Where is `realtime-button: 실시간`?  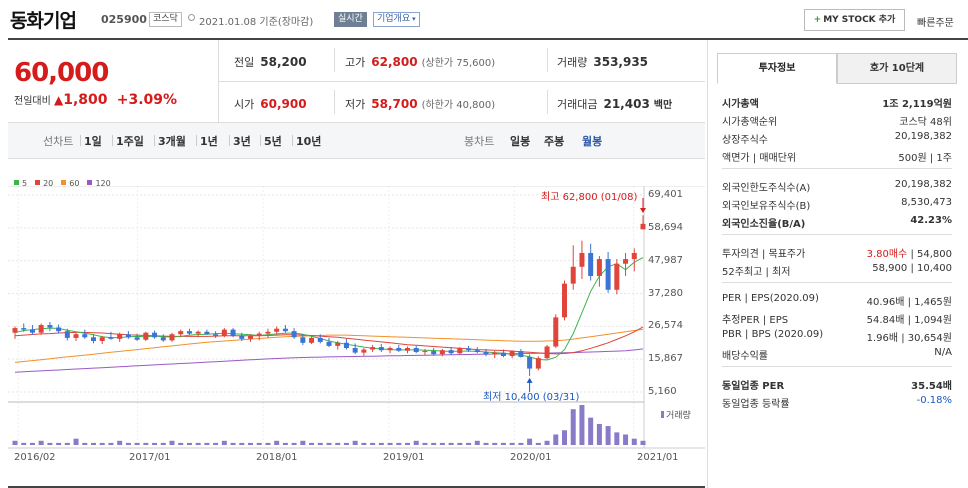 realtime-button: 실시간 is located at coordinates (350, 19).